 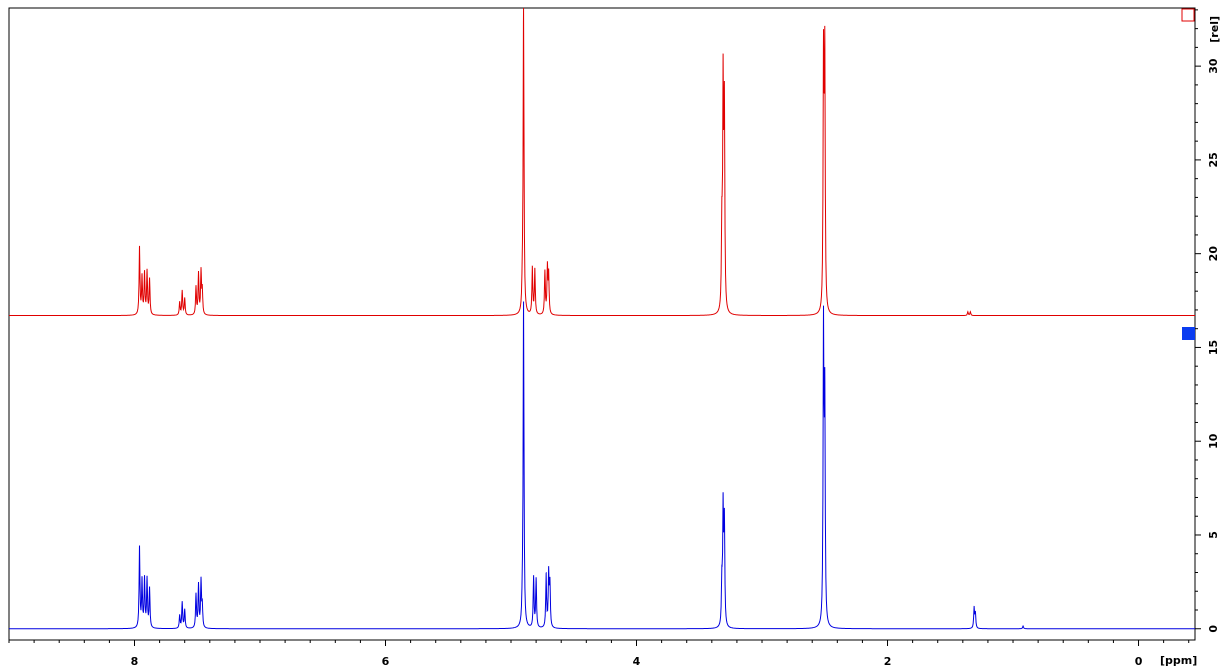 What do you see at coordinates (1213, 66) in the screenshot?
I see `y-tick-label: 30` at bounding box center [1213, 66].